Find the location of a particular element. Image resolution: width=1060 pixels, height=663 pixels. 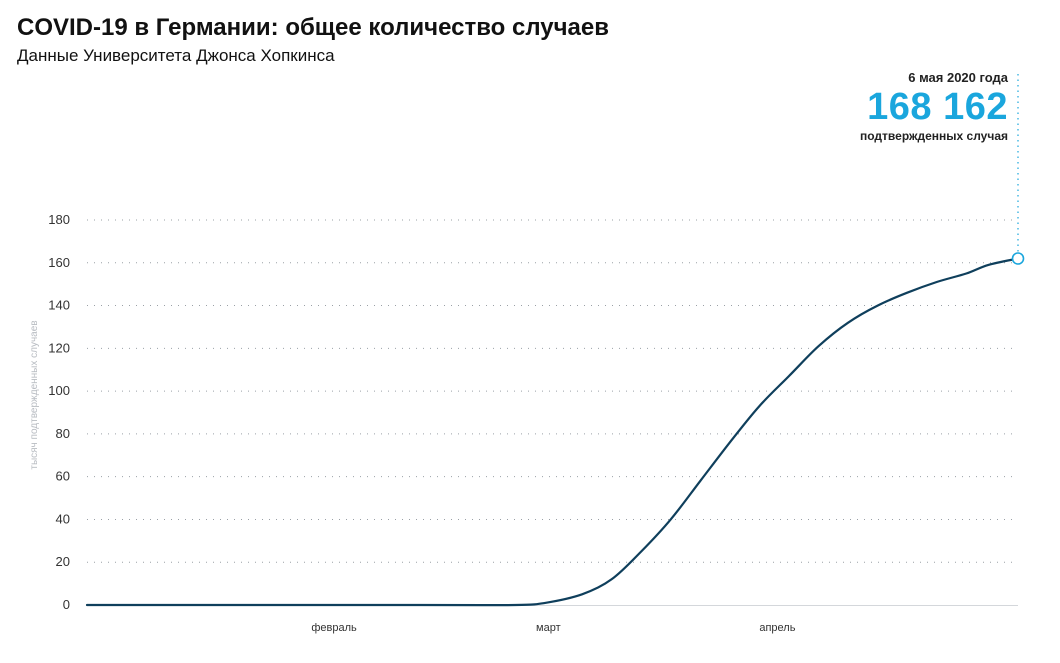

y-tick-label: 120 is located at coordinates (59, 347).